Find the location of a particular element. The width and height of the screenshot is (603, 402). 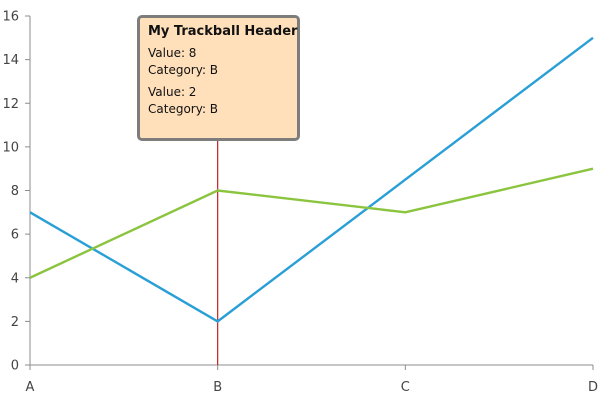

y-tick-label: 8 is located at coordinates (15, 191).